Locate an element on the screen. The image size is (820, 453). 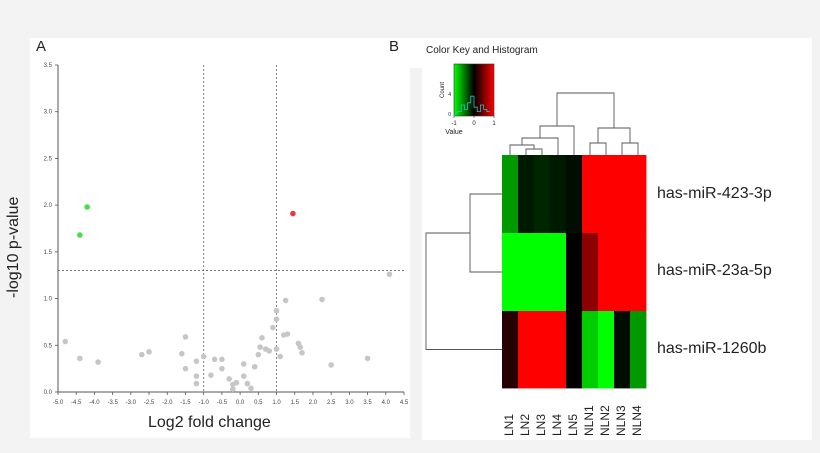
x-tick-label: 0.5 is located at coordinates (258, 403).